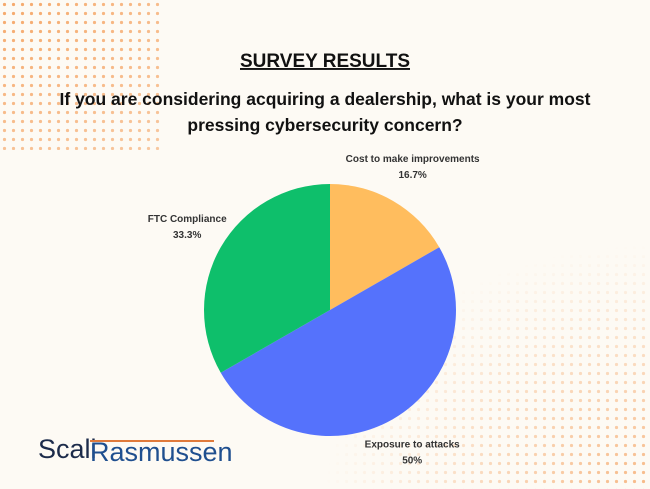 The height and width of the screenshot is (489, 650). What do you see at coordinates (187, 235) in the screenshot?
I see `value-label: 33.3%` at bounding box center [187, 235].